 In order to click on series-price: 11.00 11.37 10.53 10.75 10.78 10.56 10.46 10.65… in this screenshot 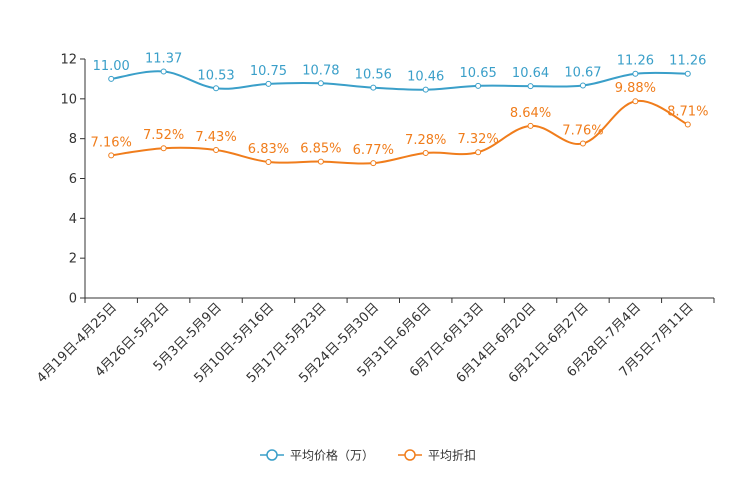, I will do `click(399, 72)`.